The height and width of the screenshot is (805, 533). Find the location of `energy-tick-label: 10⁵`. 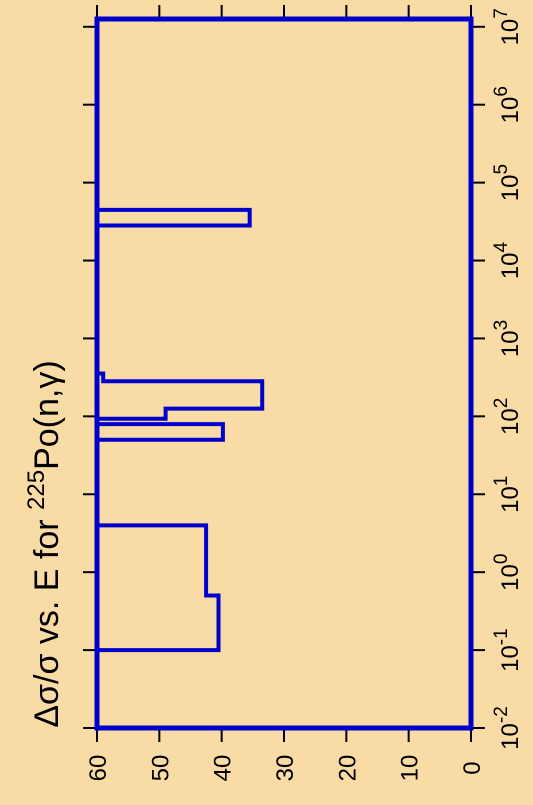

energy-tick-label: 10⁵ is located at coordinates (507, 182).